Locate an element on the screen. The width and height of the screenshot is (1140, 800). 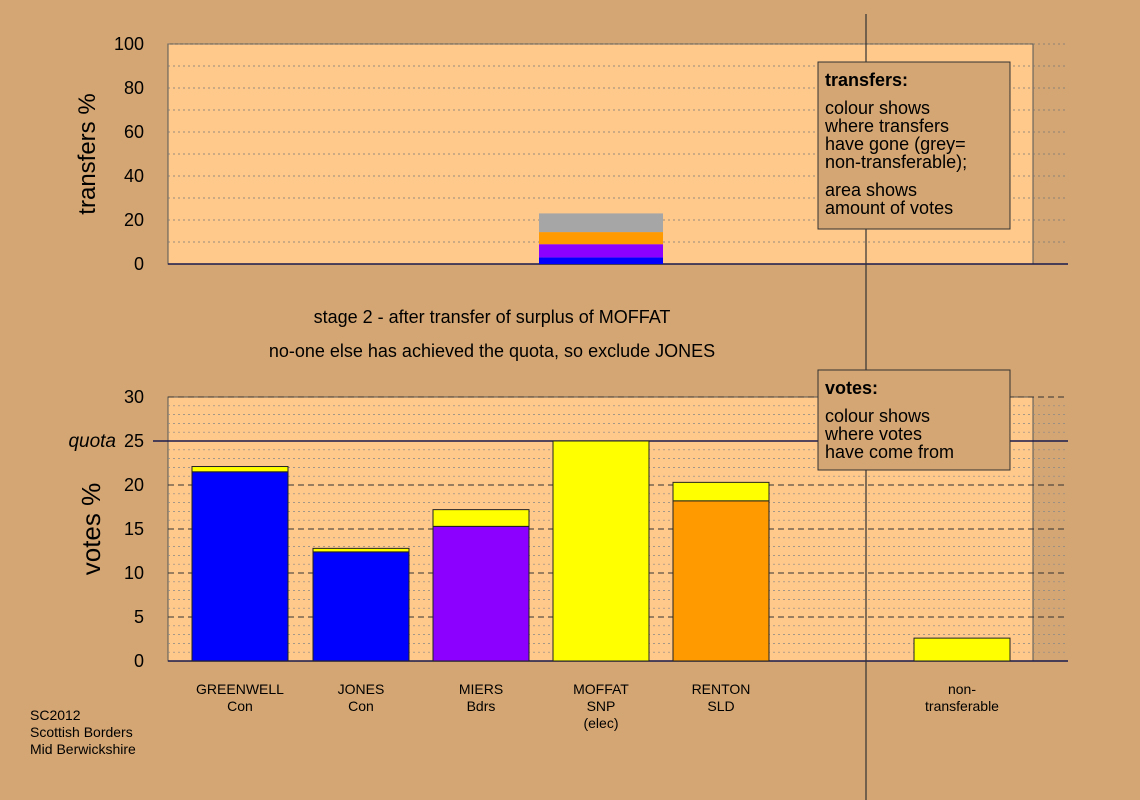
x-category-label: GREENWELL is located at coordinates (240, 689).